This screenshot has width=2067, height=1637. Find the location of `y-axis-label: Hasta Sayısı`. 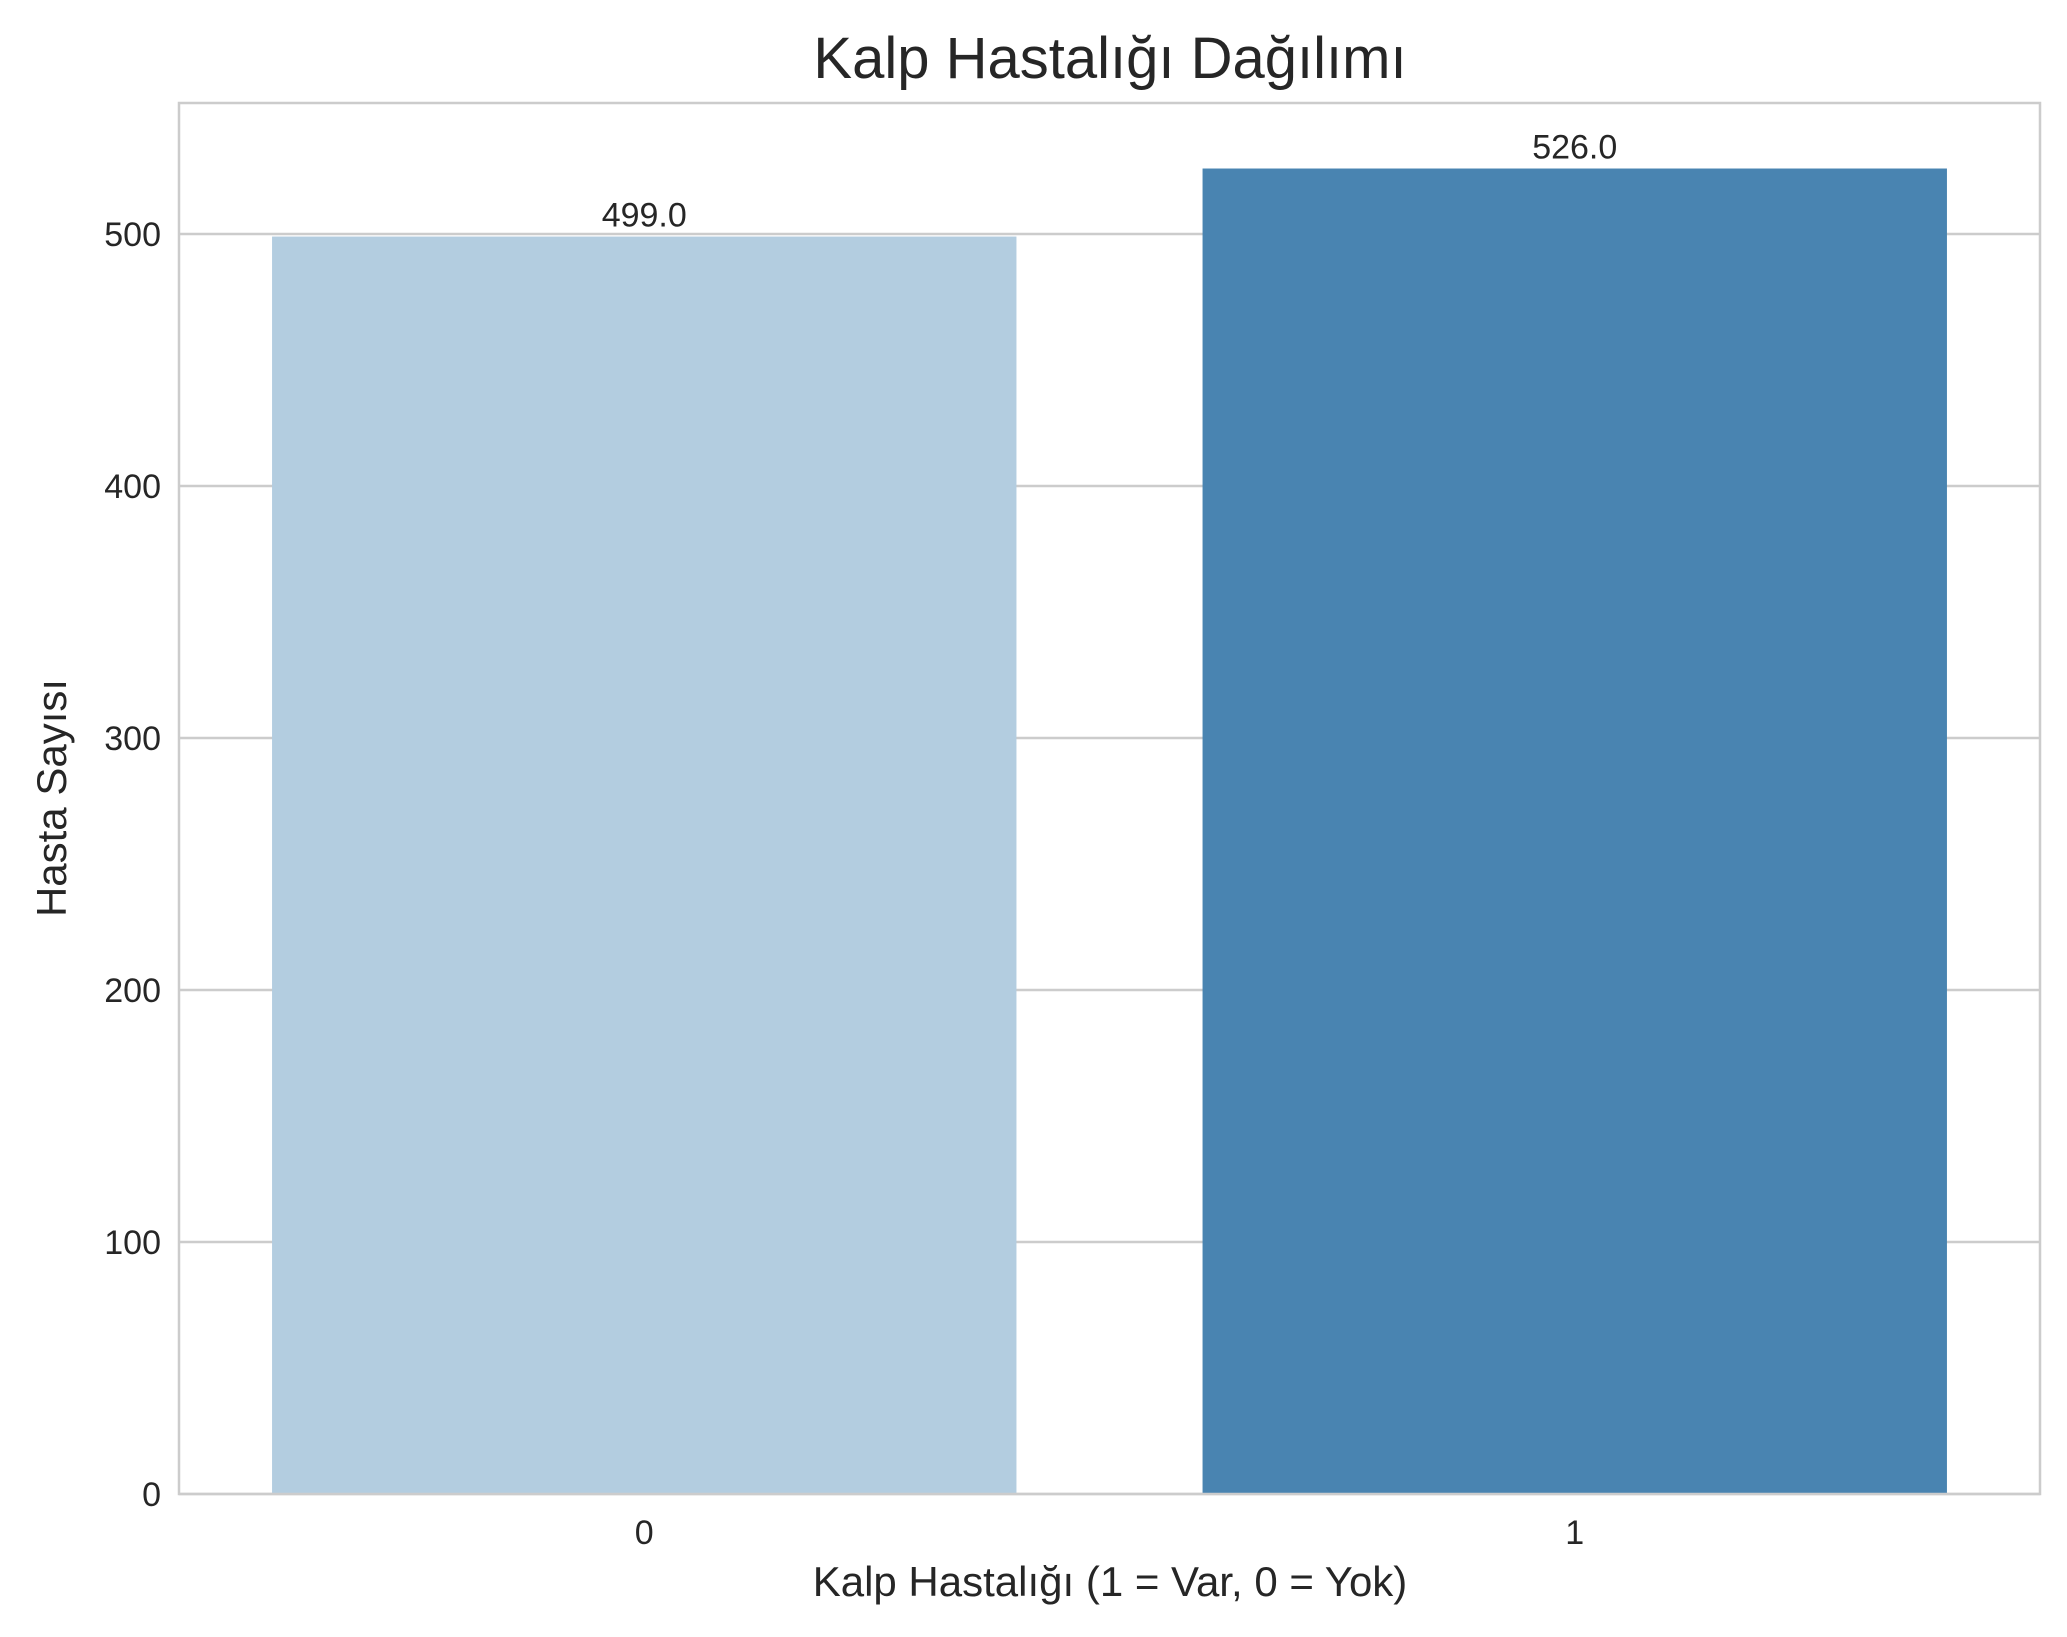

y-axis-label: Hasta Sayısı is located at coordinates (51, 798).